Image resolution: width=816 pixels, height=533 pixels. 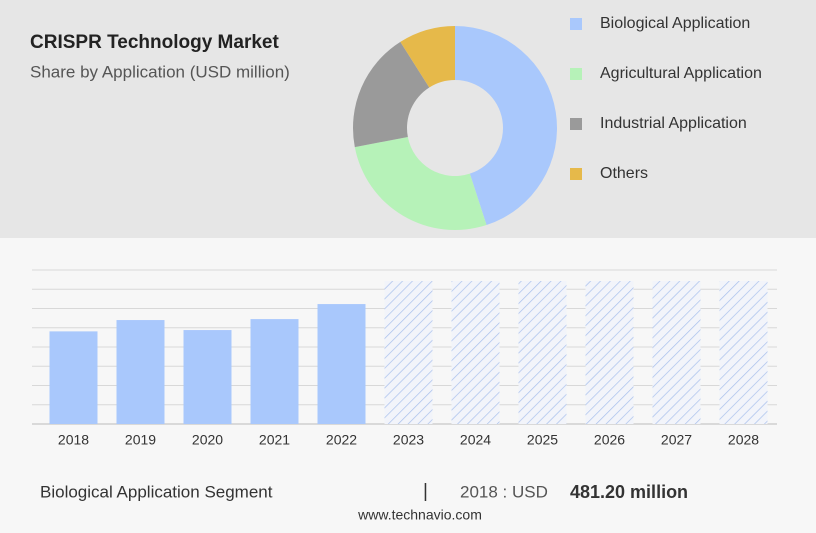 I want to click on footer-year: 2018 : USD, so click(x=504, y=491).